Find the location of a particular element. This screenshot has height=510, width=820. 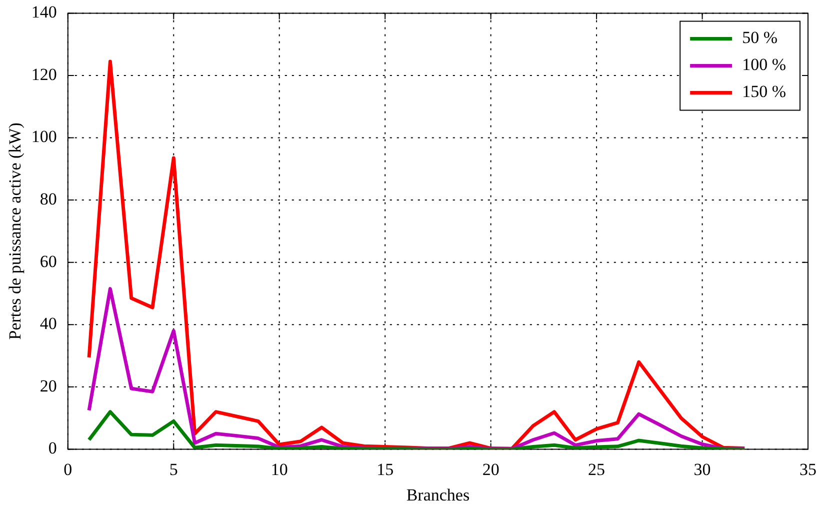

y-tick-label: 60 is located at coordinates (48, 261).